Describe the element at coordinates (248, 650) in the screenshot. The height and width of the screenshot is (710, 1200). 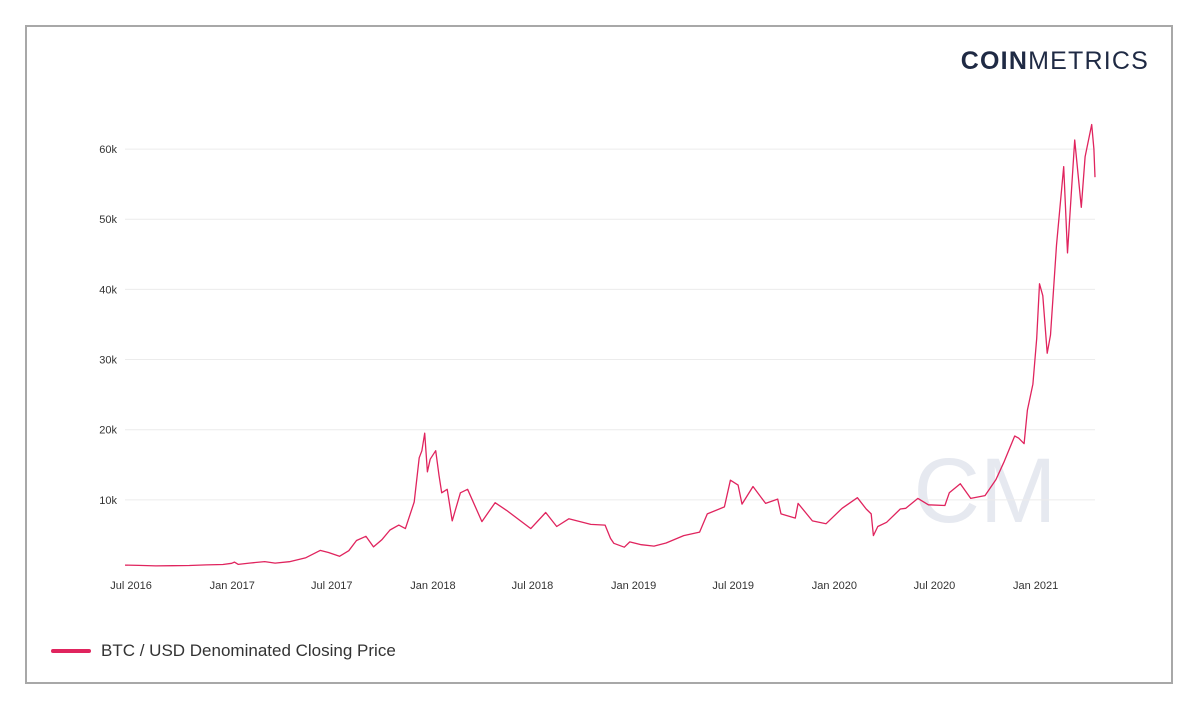
I see `legend-label: BTC / USD Denominated Closing Price` at that location.